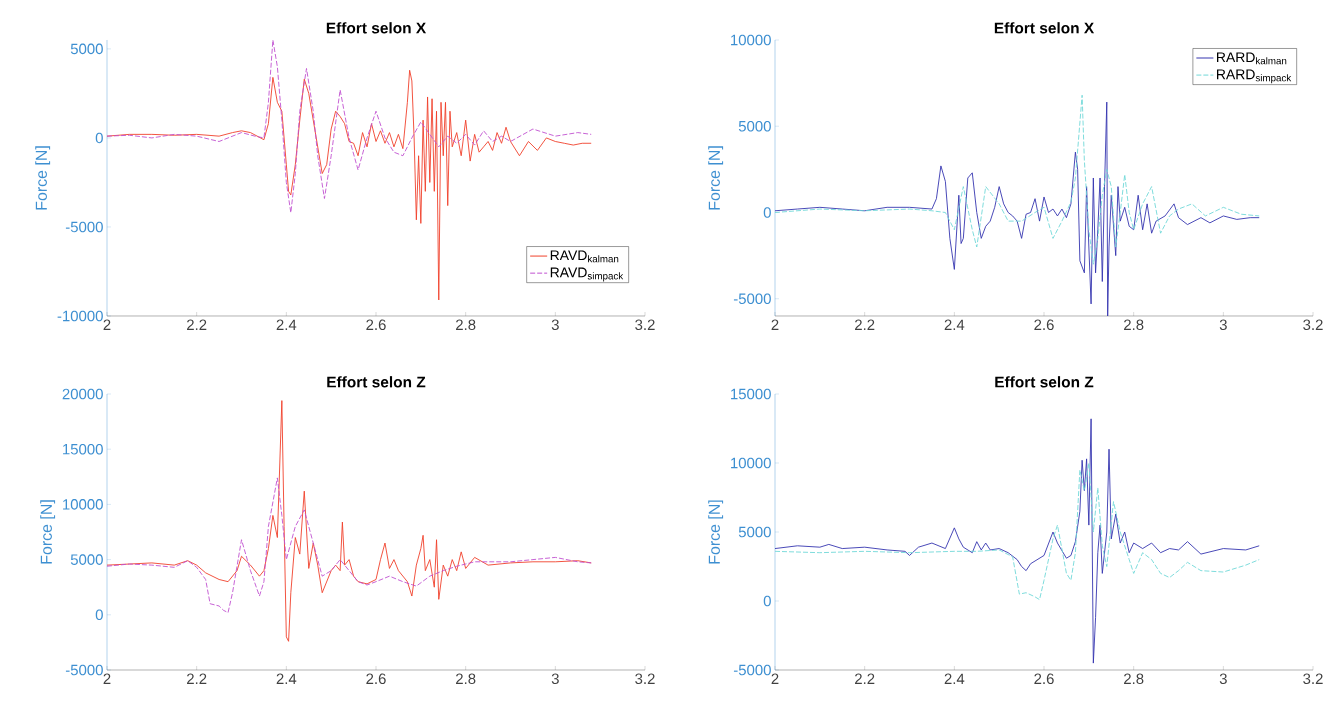 The width and height of the screenshot is (1339, 704). I want to click on legend-label: RARD$_{kalman}$, so click(1252, 58).